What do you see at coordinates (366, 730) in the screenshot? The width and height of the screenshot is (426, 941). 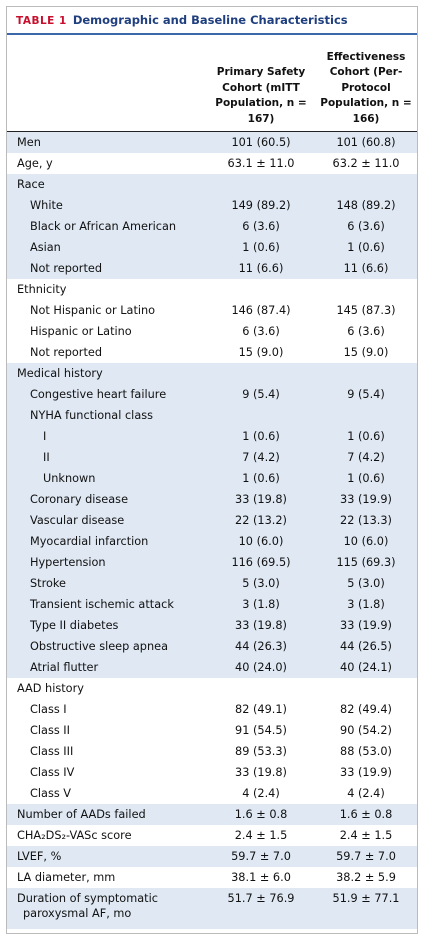 I see `value-cell: 90 (54.2)` at bounding box center [366, 730].